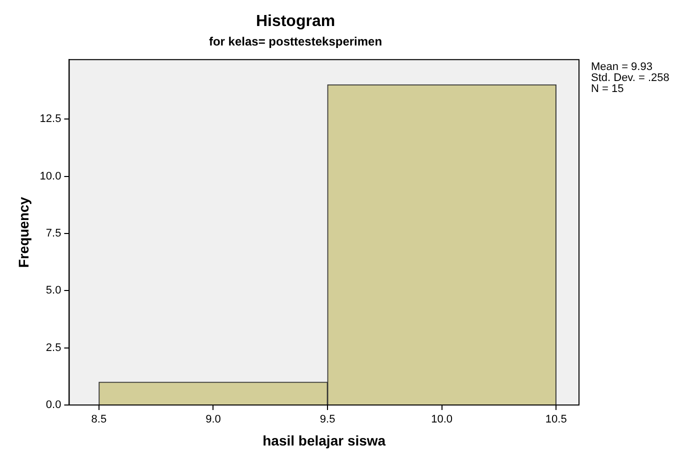 This screenshot has height=466, width=697. Describe the element at coordinates (621, 67) in the screenshot. I see `text: Mean = 9.93` at that location.